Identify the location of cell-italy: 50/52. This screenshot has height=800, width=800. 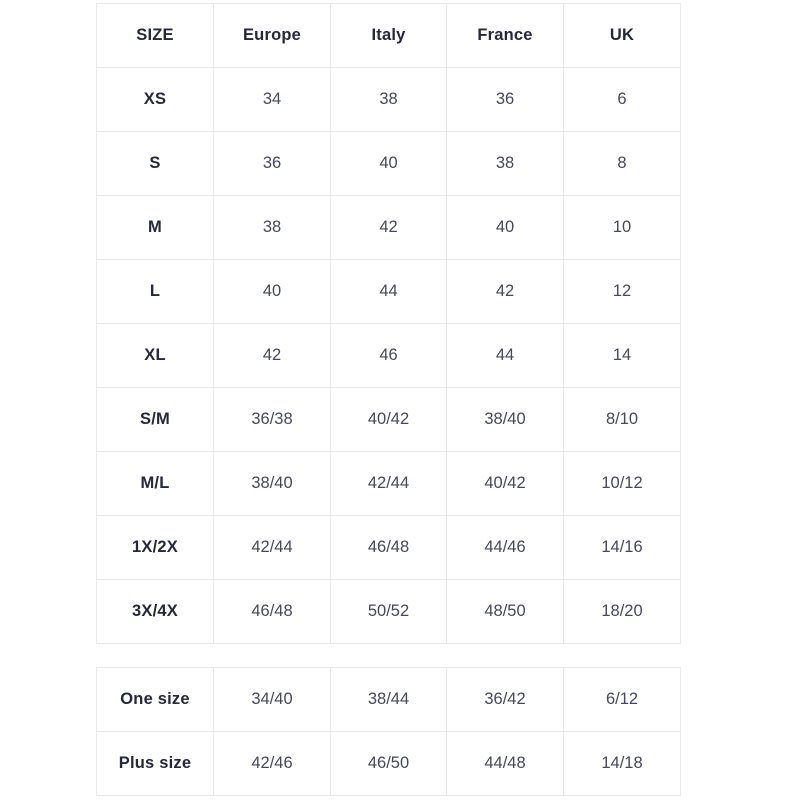
(388, 611).